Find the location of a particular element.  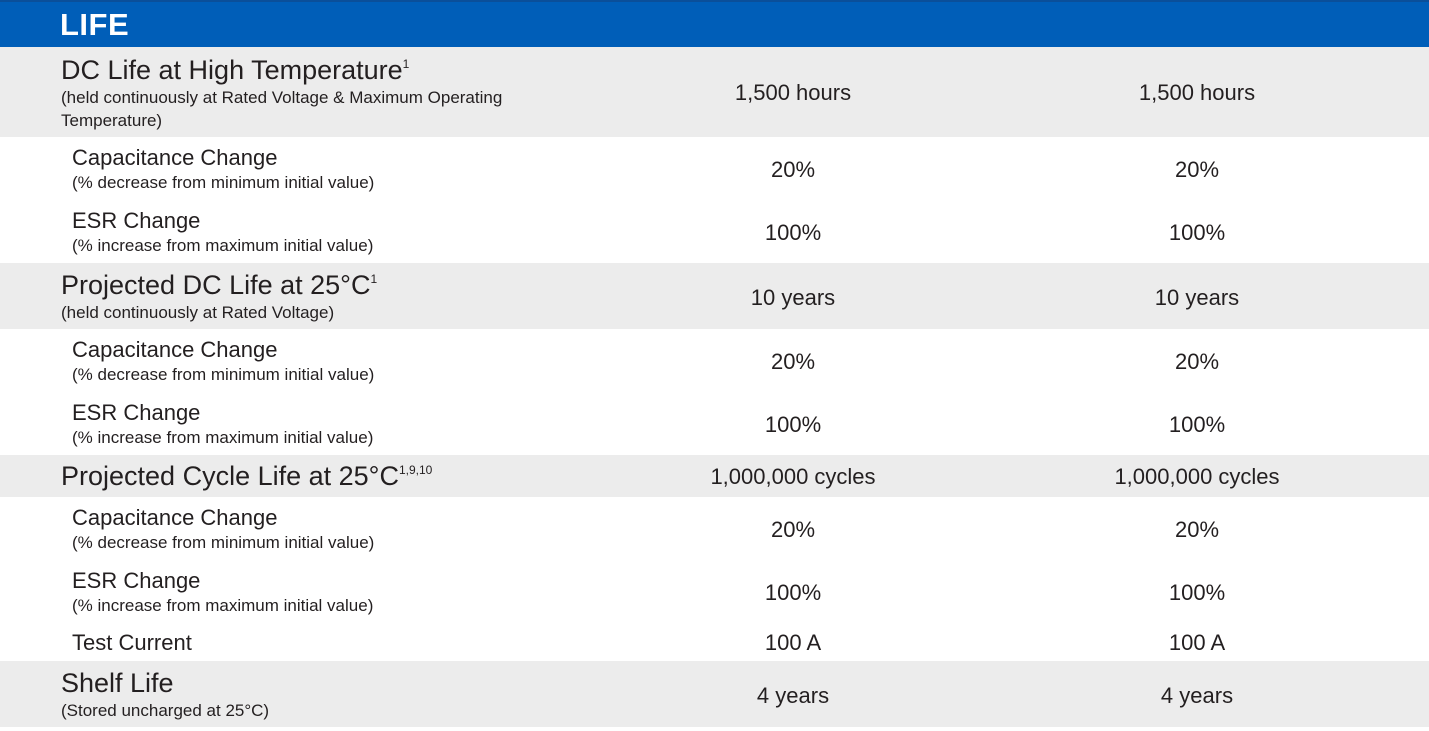

value-col-1: 1,000,000 cycles is located at coordinates (793, 476).